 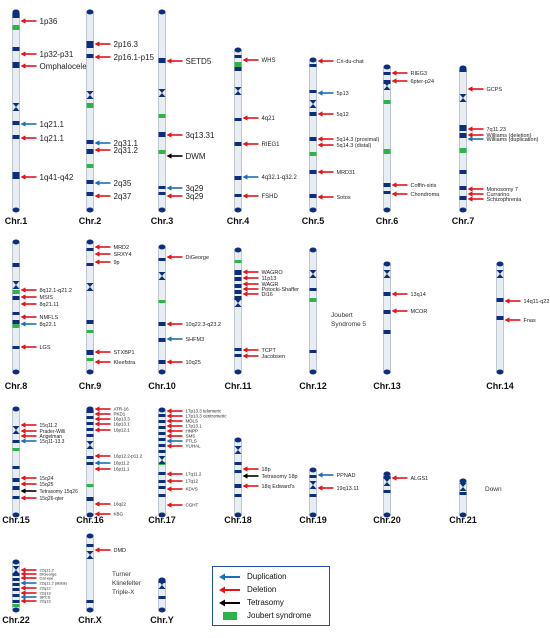 What do you see at coordinates (162, 111) in the screenshot?
I see `chromosome-body` at bounding box center [162, 111].